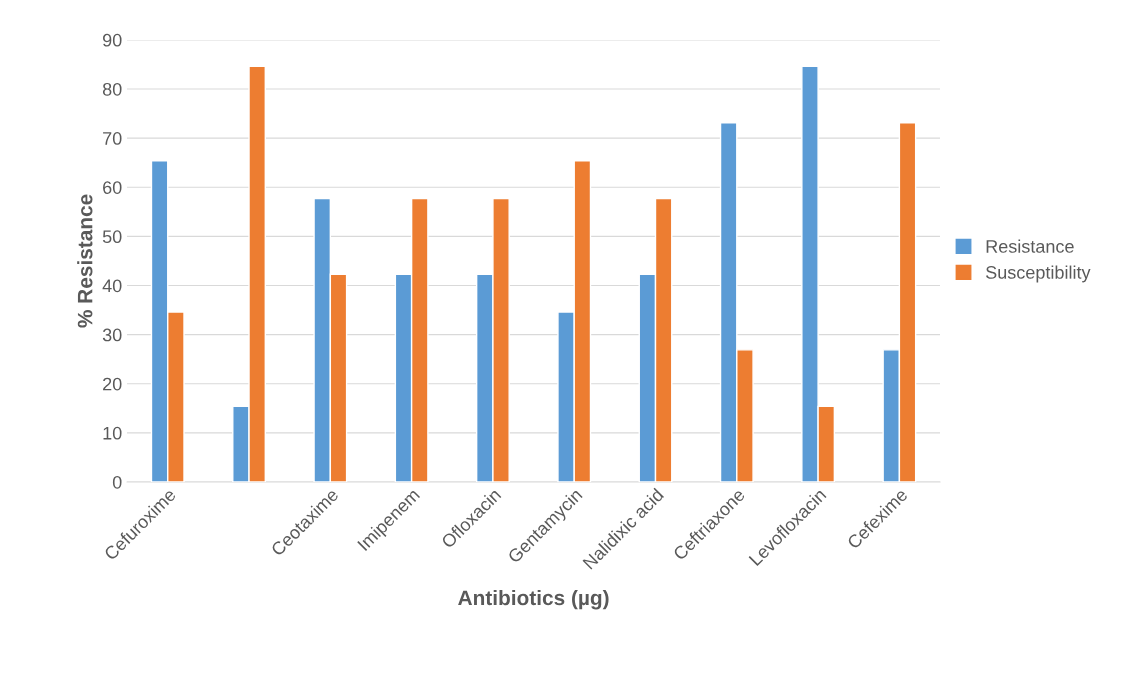 Image resolution: width=1145 pixels, height=676 pixels. Describe the element at coordinates (112, 433) in the screenshot. I see `y-tick-label: 10` at that location.